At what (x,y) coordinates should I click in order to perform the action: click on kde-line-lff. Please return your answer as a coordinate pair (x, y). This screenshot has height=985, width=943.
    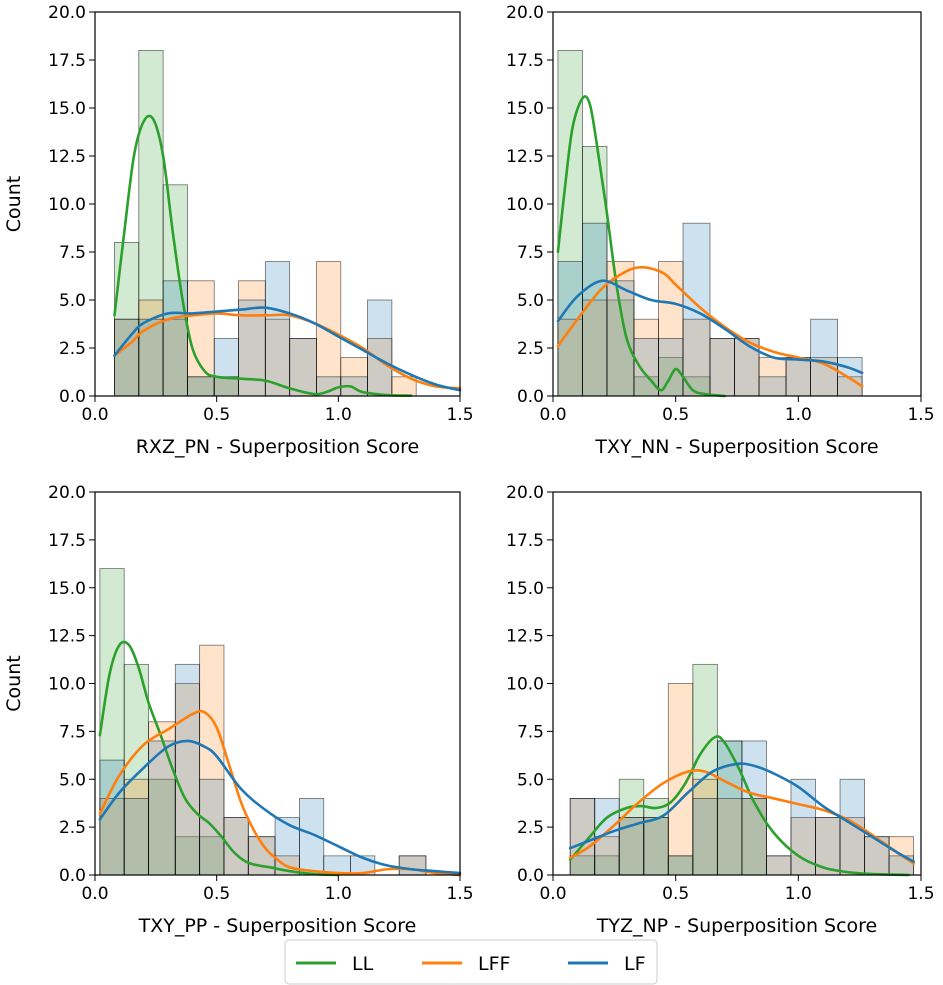
    Looking at the image, I should click on (280, 793).